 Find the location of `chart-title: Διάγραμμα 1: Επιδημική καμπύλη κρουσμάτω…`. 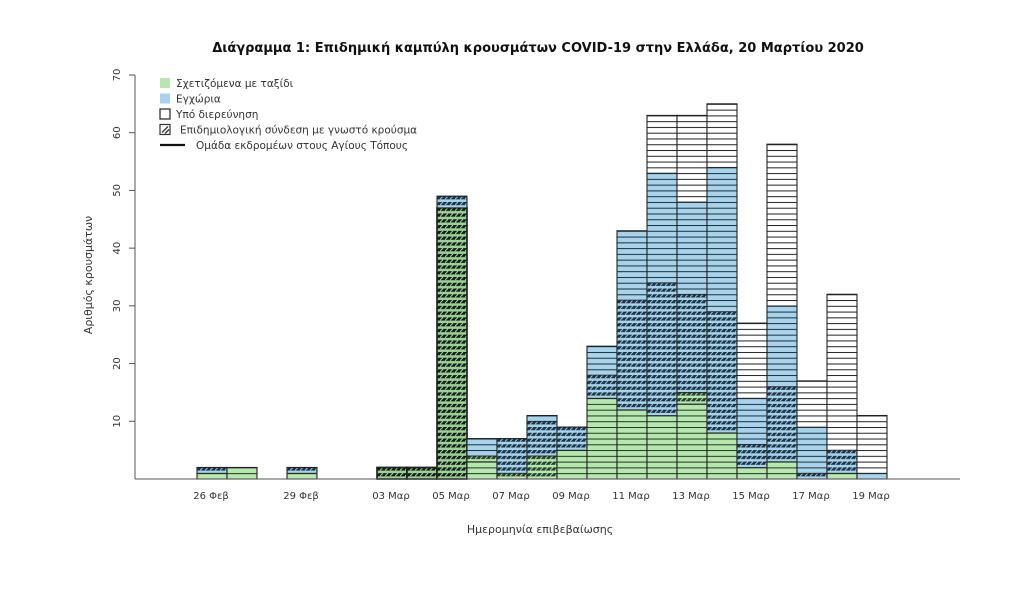

chart-title: Διάγραμμα 1: Επιδημική καμπύλη κρουσμάτω… is located at coordinates (538, 48).